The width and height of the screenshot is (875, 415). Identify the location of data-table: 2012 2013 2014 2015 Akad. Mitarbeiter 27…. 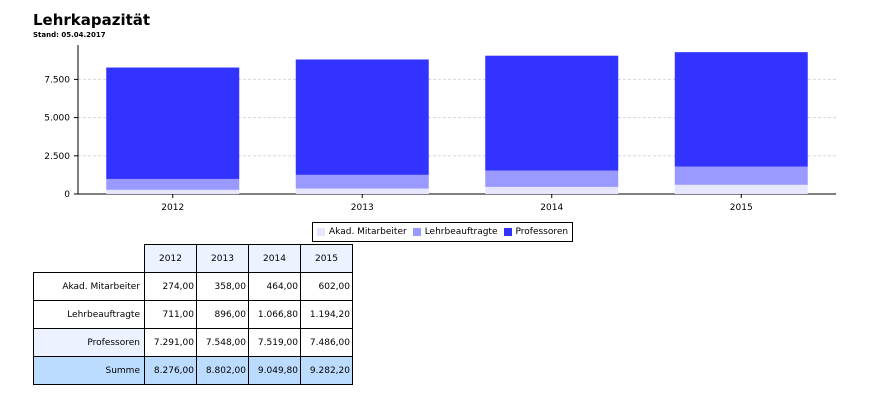
(193, 314).